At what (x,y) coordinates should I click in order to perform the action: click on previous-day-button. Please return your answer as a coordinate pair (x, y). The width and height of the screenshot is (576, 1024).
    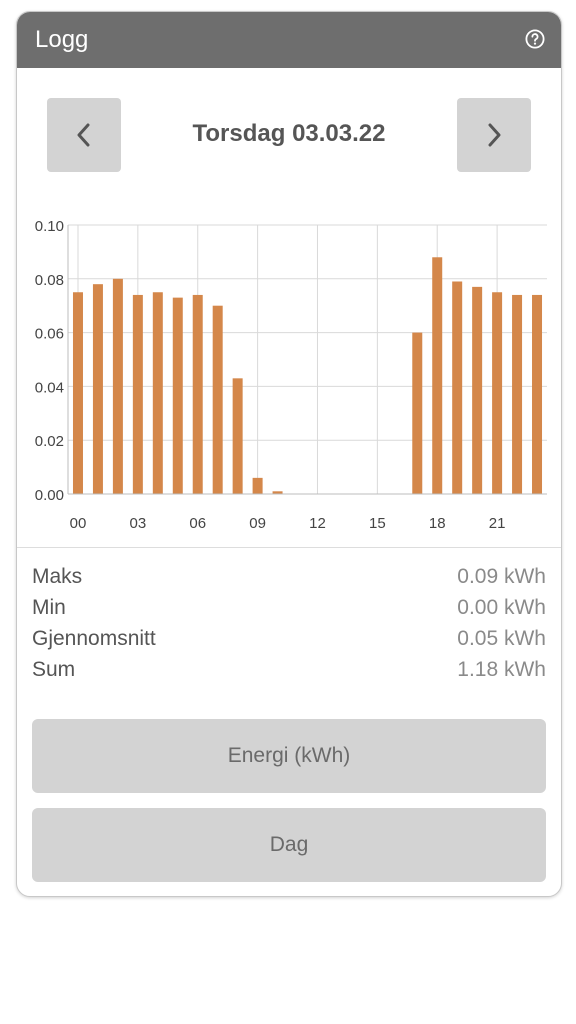
    Looking at the image, I should click on (84, 135).